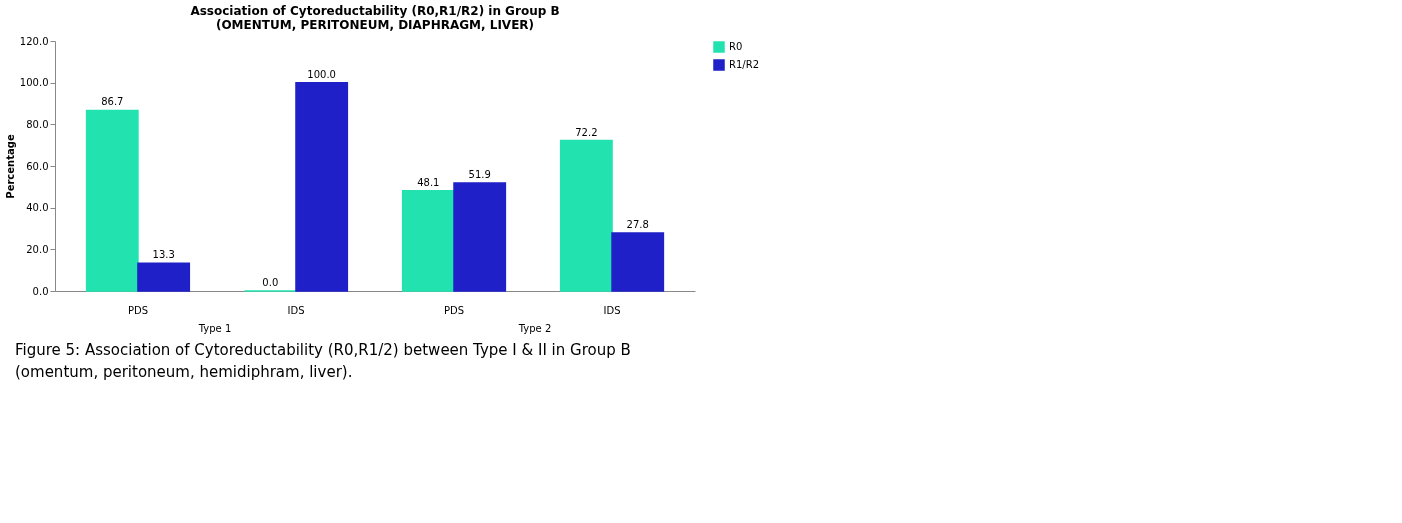 This screenshot has height=523, width=1402. What do you see at coordinates (270, 282) in the screenshot?
I see `data-label: 0.0` at bounding box center [270, 282].